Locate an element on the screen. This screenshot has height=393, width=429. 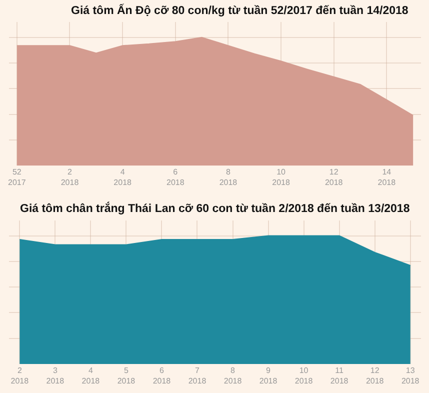
x-tick-label: 5 2018 is located at coordinates (126, 376).